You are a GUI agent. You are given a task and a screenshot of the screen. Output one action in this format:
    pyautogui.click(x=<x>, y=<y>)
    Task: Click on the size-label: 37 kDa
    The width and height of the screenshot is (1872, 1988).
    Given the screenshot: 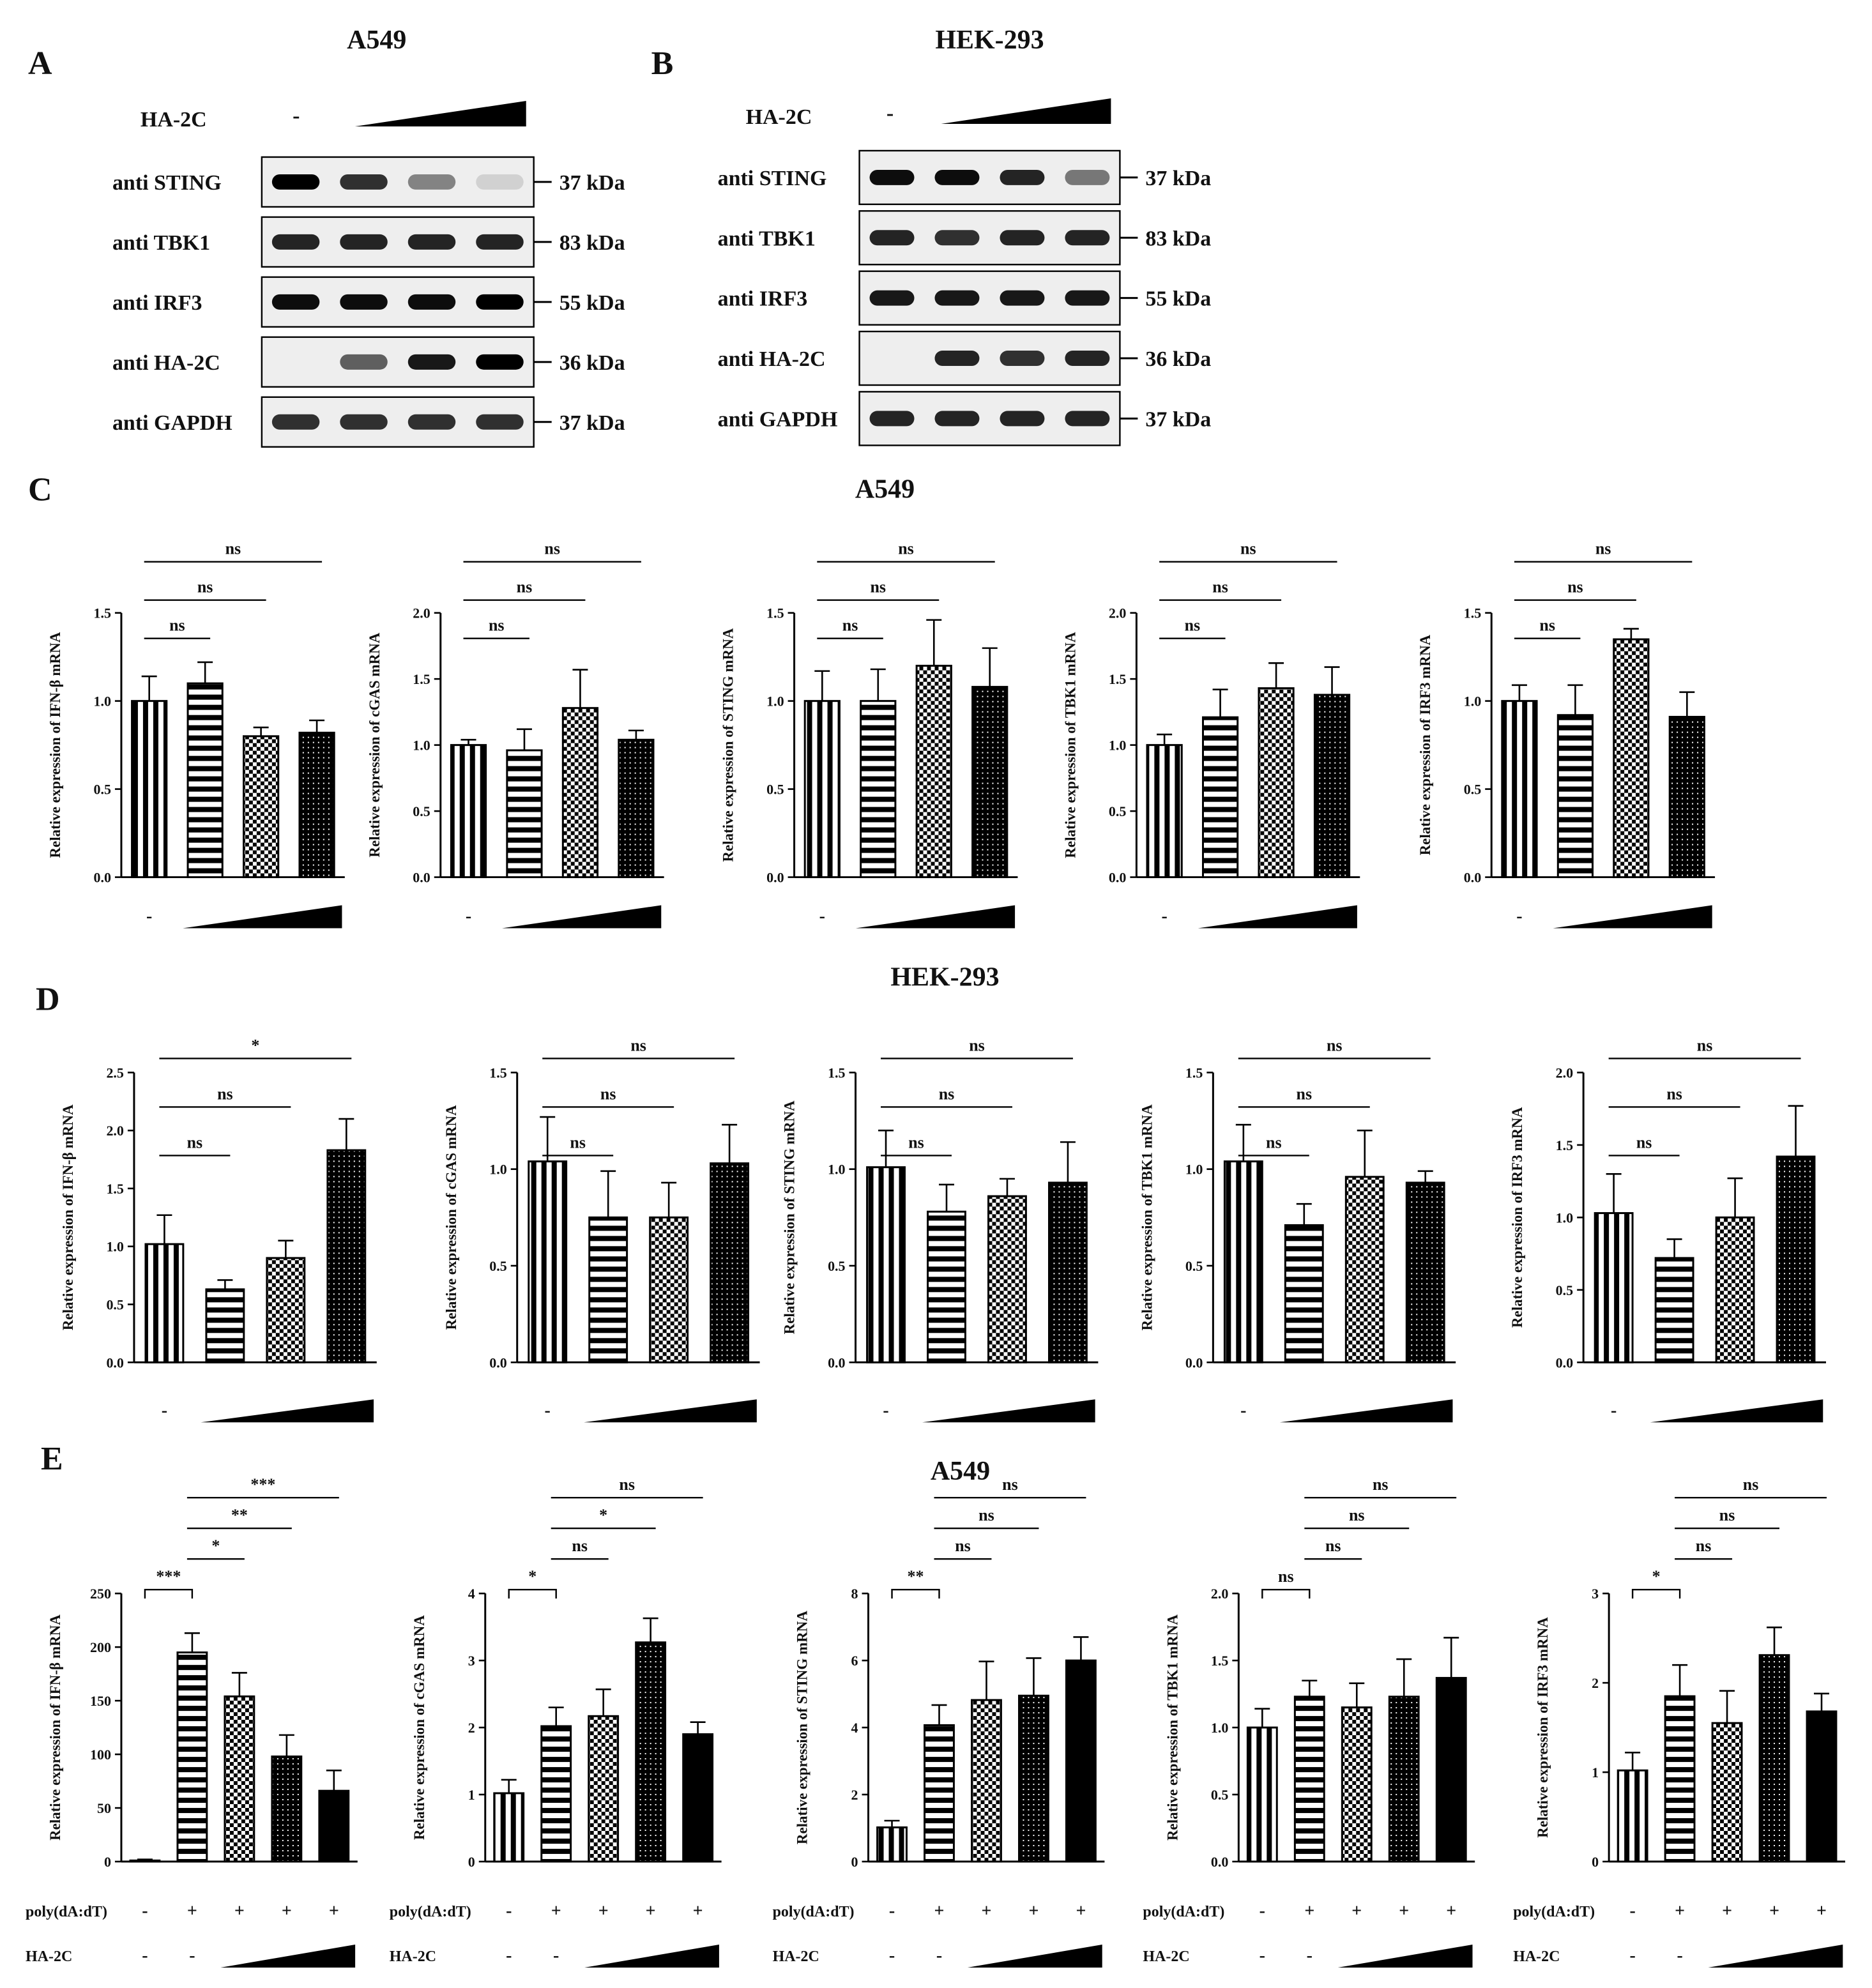 What is the action you would take?
    pyautogui.click(x=592, y=183)
    